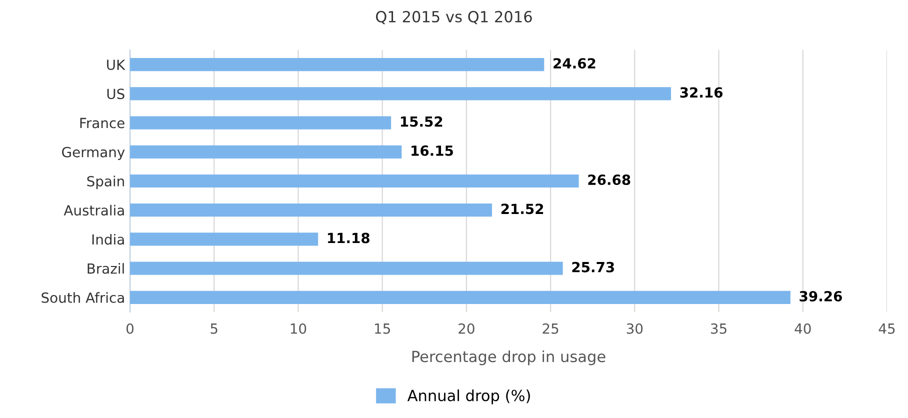 The height and width of the screenshot is (418, 908). I want to click on x-tick-label: 30, so click(634, 328).